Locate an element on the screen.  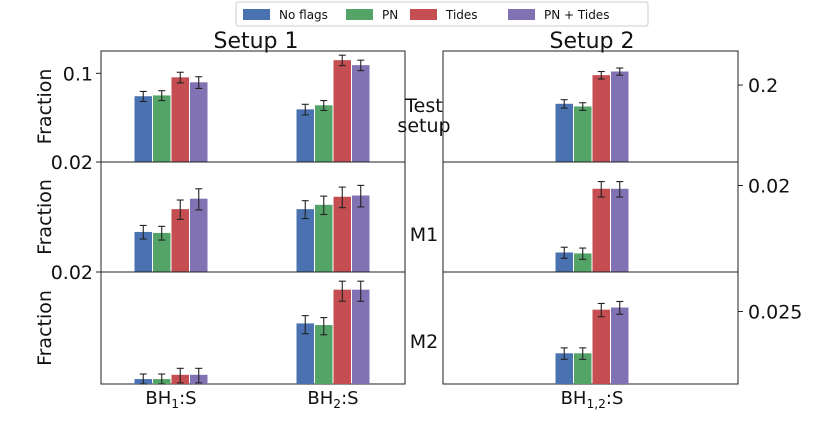
left-errorbar-row3-pn-cat2 is located at coordinates (324, 326).